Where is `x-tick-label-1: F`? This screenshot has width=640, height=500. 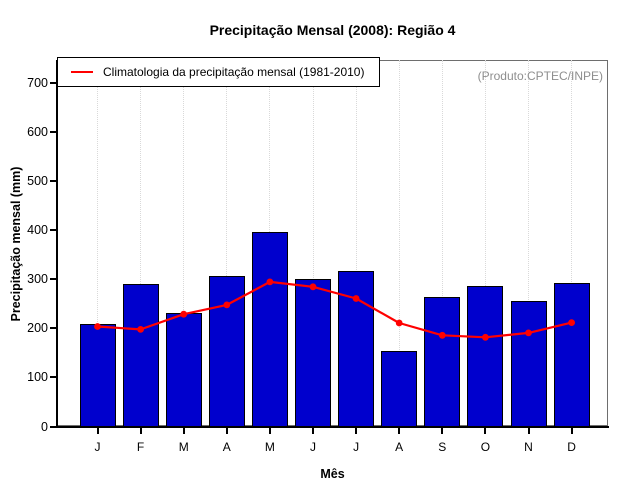 x-tick-label-1: F is located at coordinates (140, 447).